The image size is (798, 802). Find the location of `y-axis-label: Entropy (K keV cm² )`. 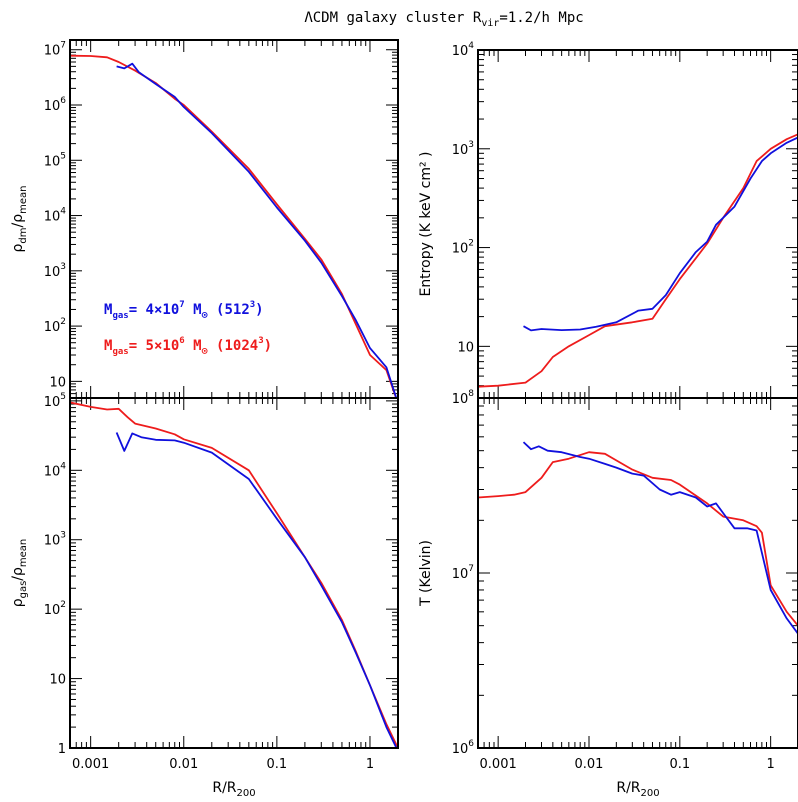

y-axis-label: Entropy (K keV cm² ) is located at coordinates (426, 223).